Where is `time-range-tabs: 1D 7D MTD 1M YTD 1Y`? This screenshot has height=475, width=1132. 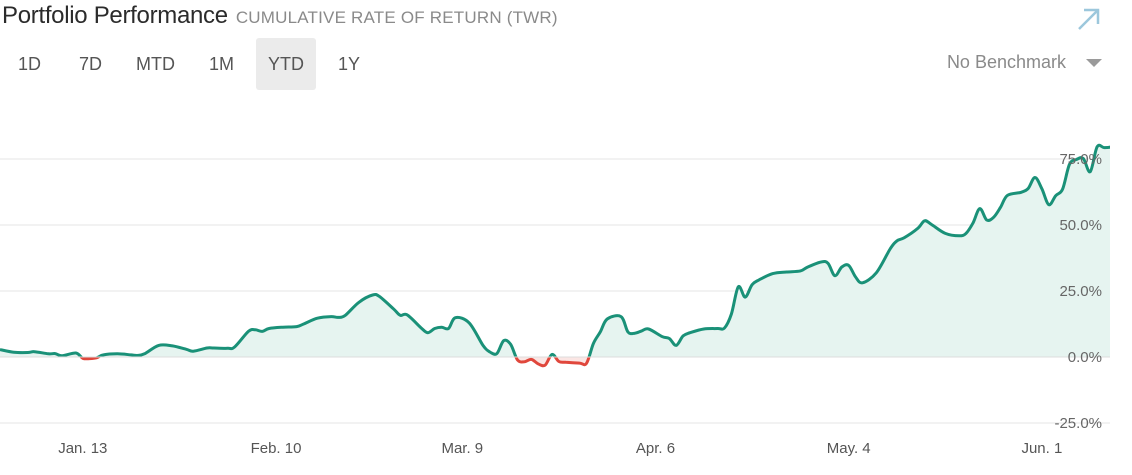 time-range-tabs: 1D 7D MTD 1M YTD 1Y is located at coordinates (191, 64).